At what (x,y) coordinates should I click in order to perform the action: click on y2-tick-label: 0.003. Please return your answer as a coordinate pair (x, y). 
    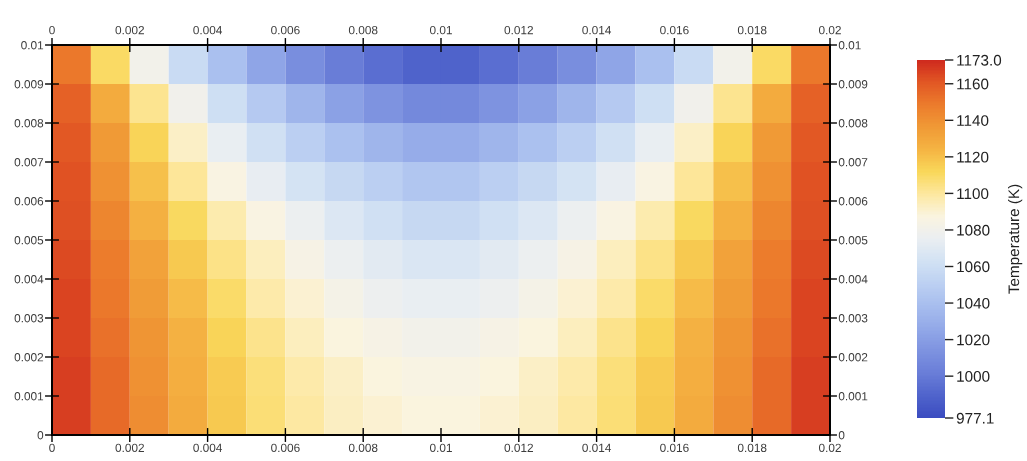
    Looking at the image, I should click on (853, 318).